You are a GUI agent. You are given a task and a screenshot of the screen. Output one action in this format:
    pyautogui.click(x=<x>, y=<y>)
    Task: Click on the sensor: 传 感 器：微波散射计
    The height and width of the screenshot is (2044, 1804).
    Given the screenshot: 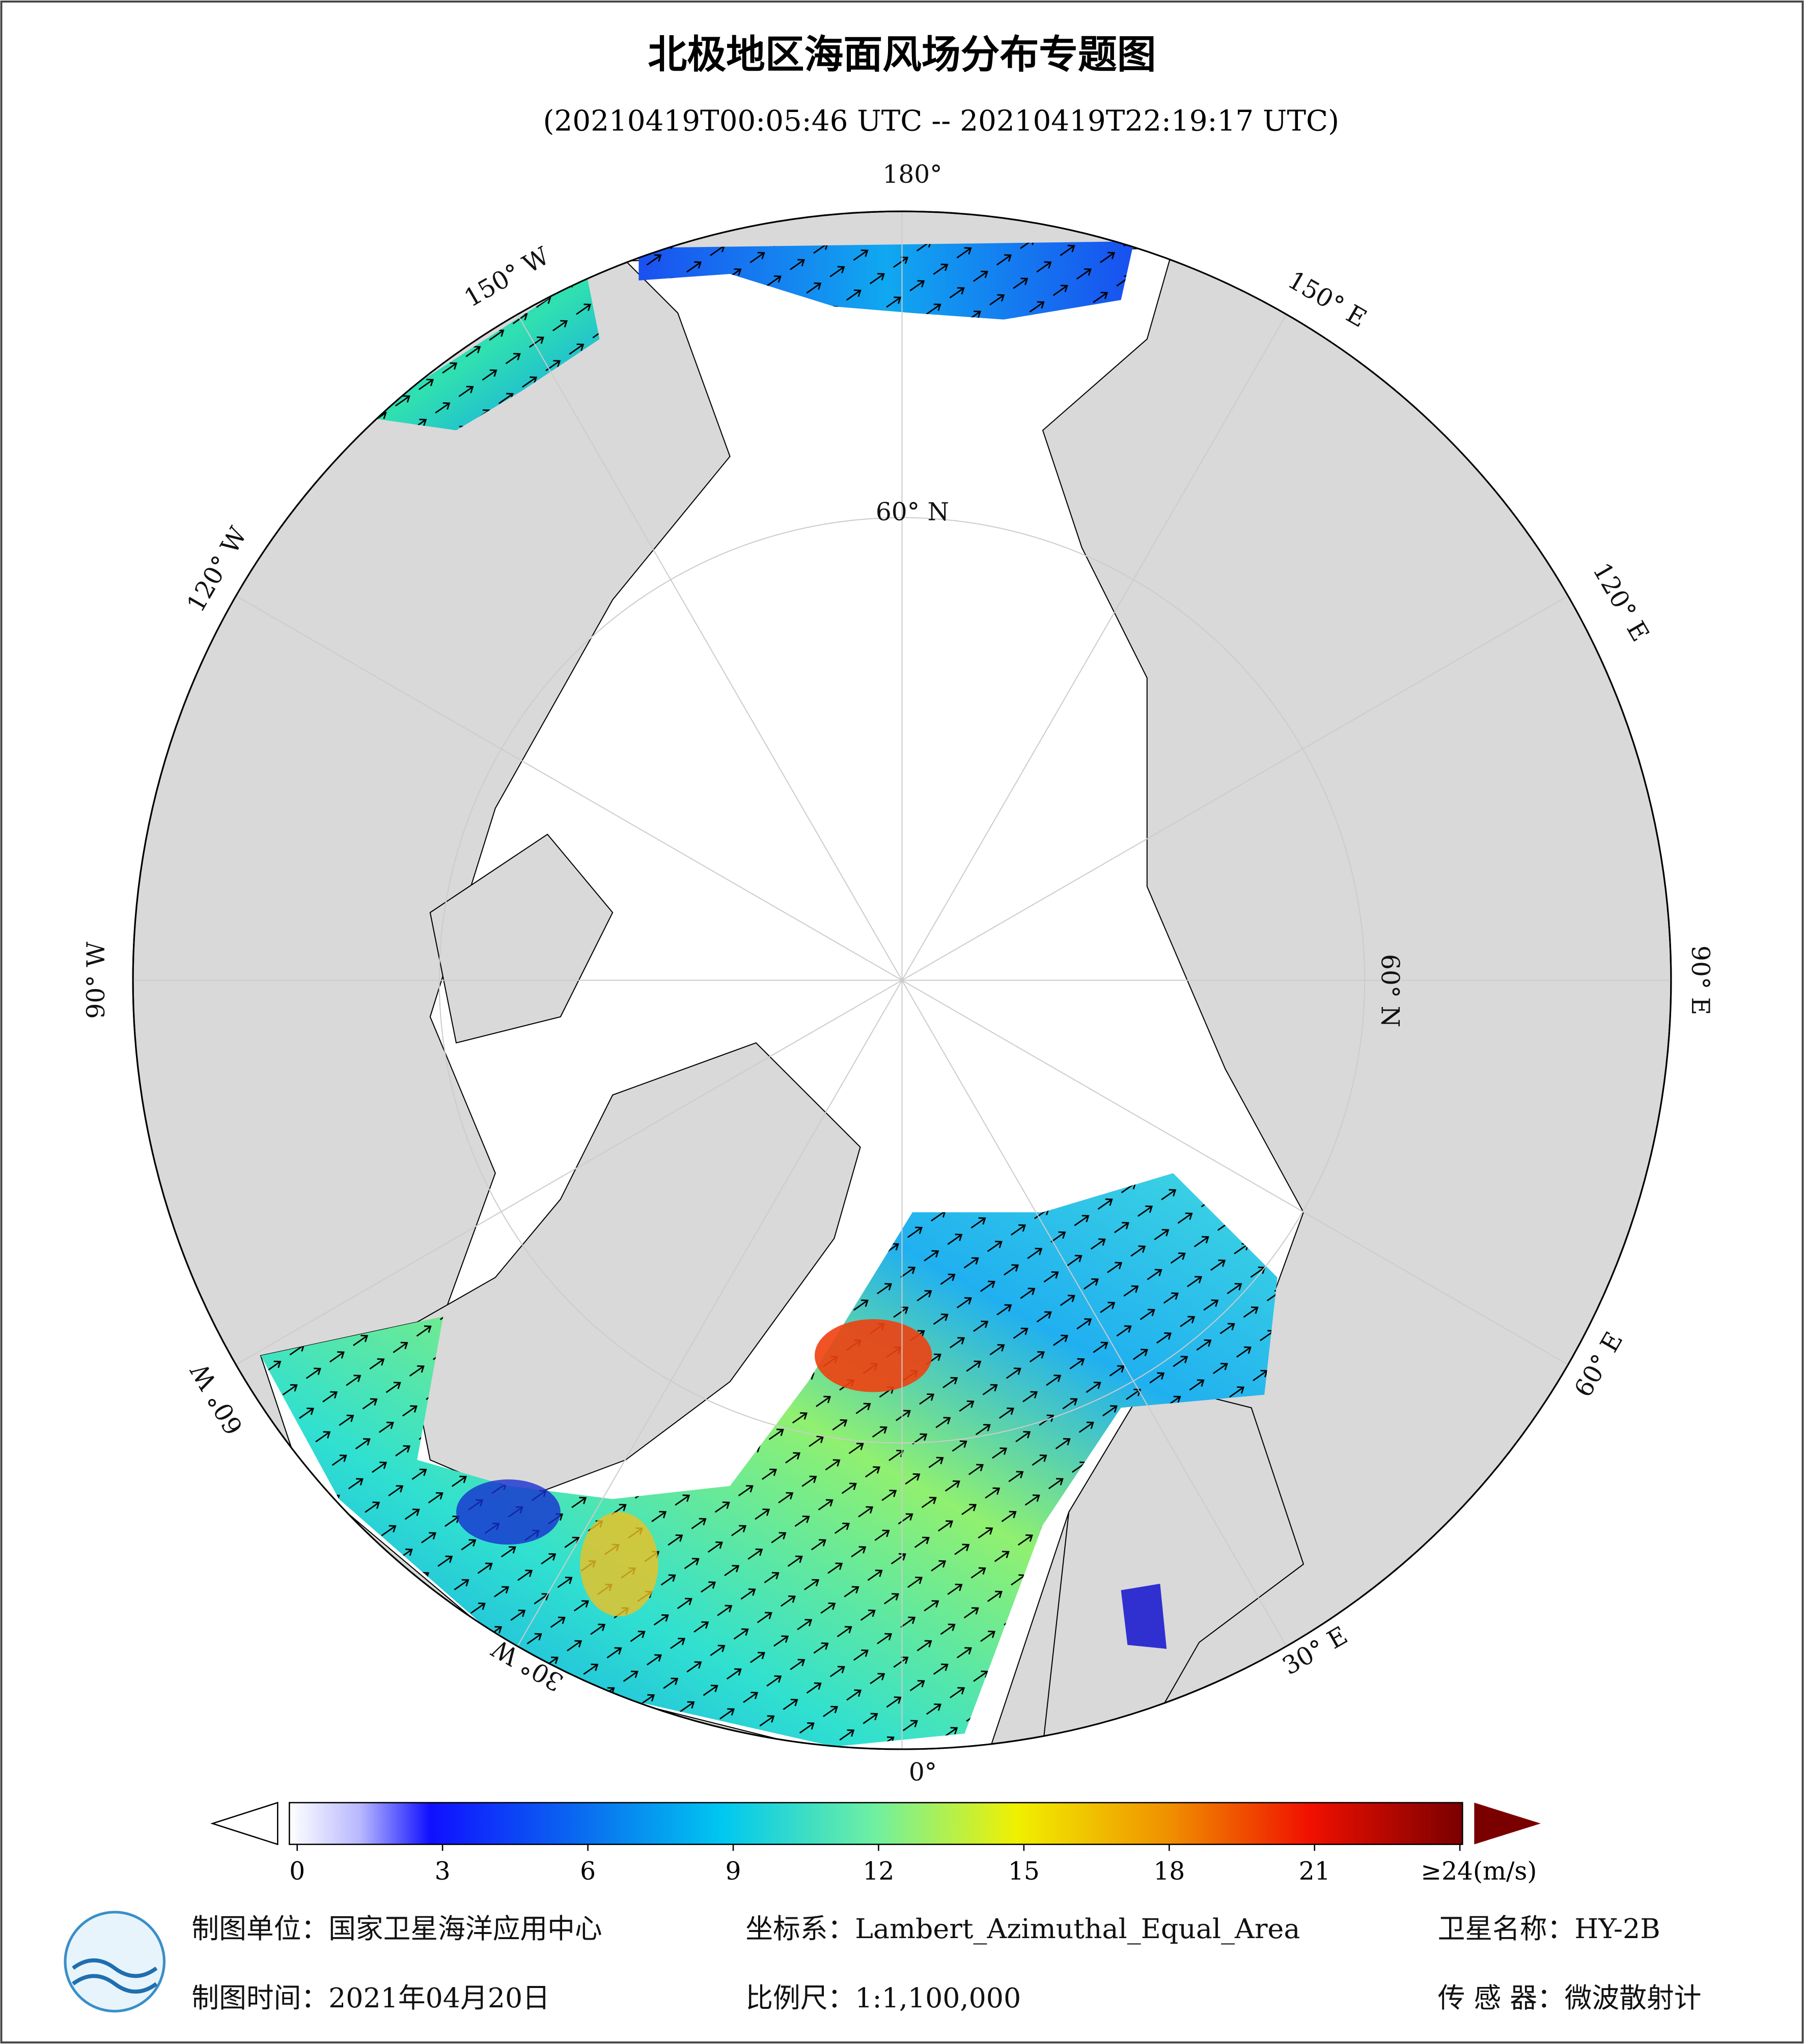 What is the action you would take?
    pyautogui.click(x=1570, y=1998)
    